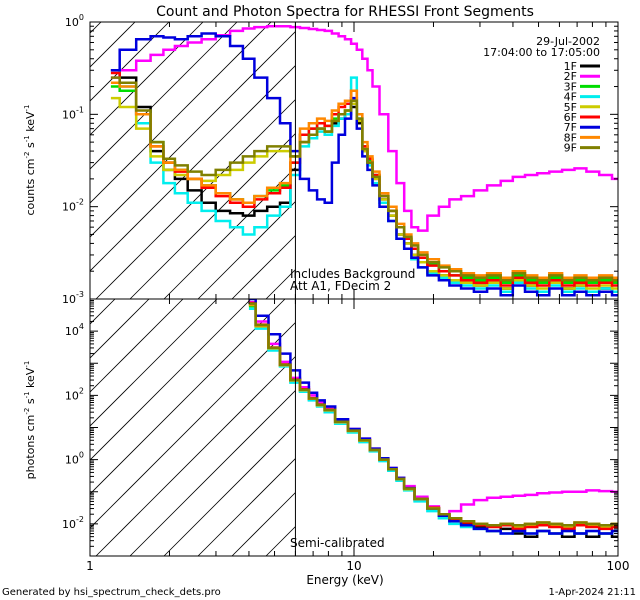  I want to click on x-tick-label: 100, so click(618, 566).